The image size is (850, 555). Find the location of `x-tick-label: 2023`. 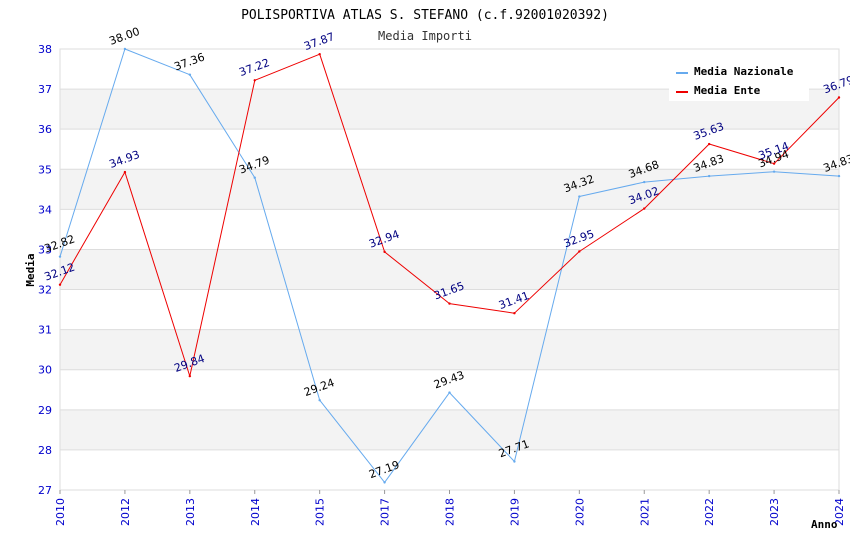

x-tick-label: 2023 is located at coordinates (774, 512).